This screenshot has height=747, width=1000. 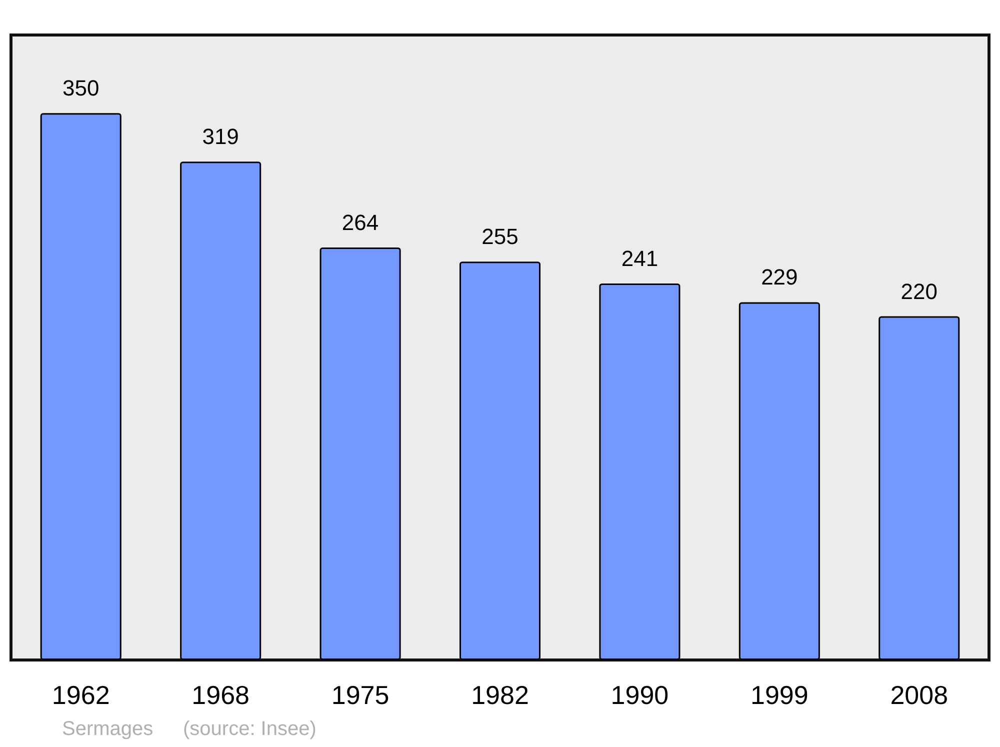 I want to click on data-label: 350, so click(x=81, y=88).